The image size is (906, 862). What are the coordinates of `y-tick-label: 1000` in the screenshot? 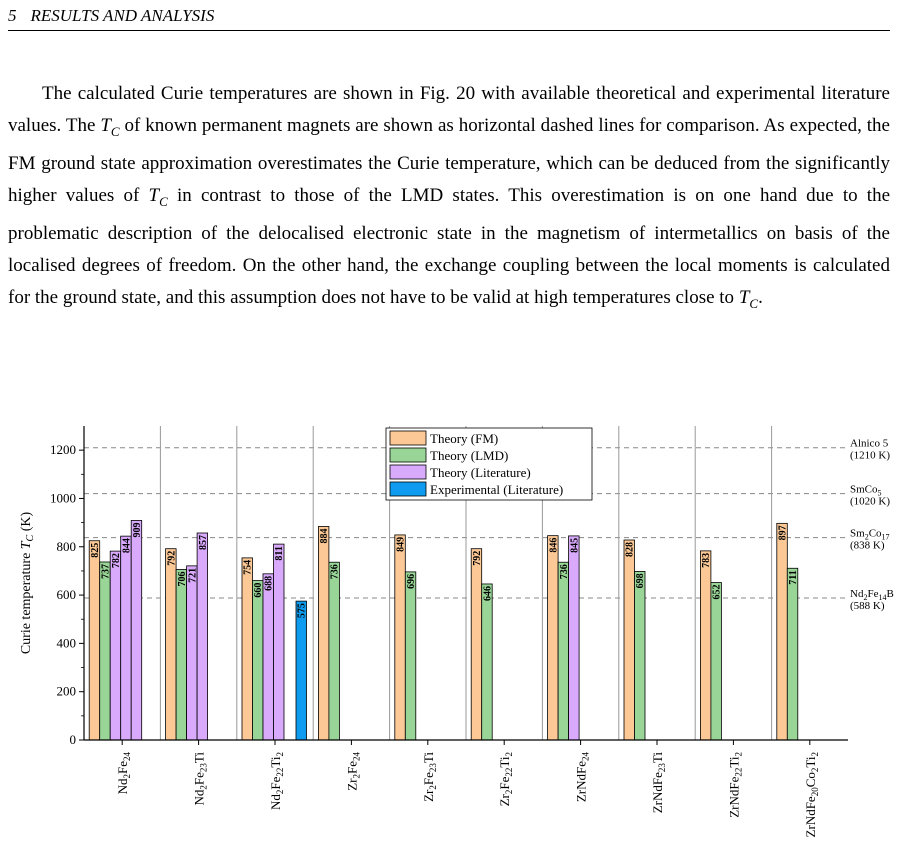 It's located at (63, 497).